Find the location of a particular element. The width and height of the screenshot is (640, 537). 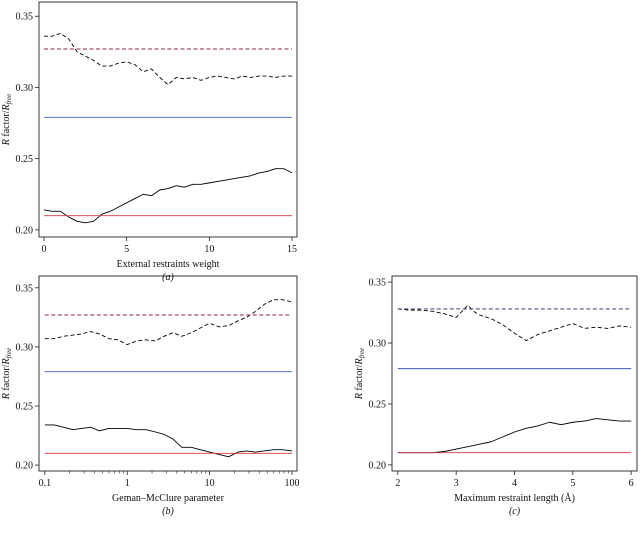

x-axis-label: Maximum restraint length (Å) is located at coordinates (514, 498).